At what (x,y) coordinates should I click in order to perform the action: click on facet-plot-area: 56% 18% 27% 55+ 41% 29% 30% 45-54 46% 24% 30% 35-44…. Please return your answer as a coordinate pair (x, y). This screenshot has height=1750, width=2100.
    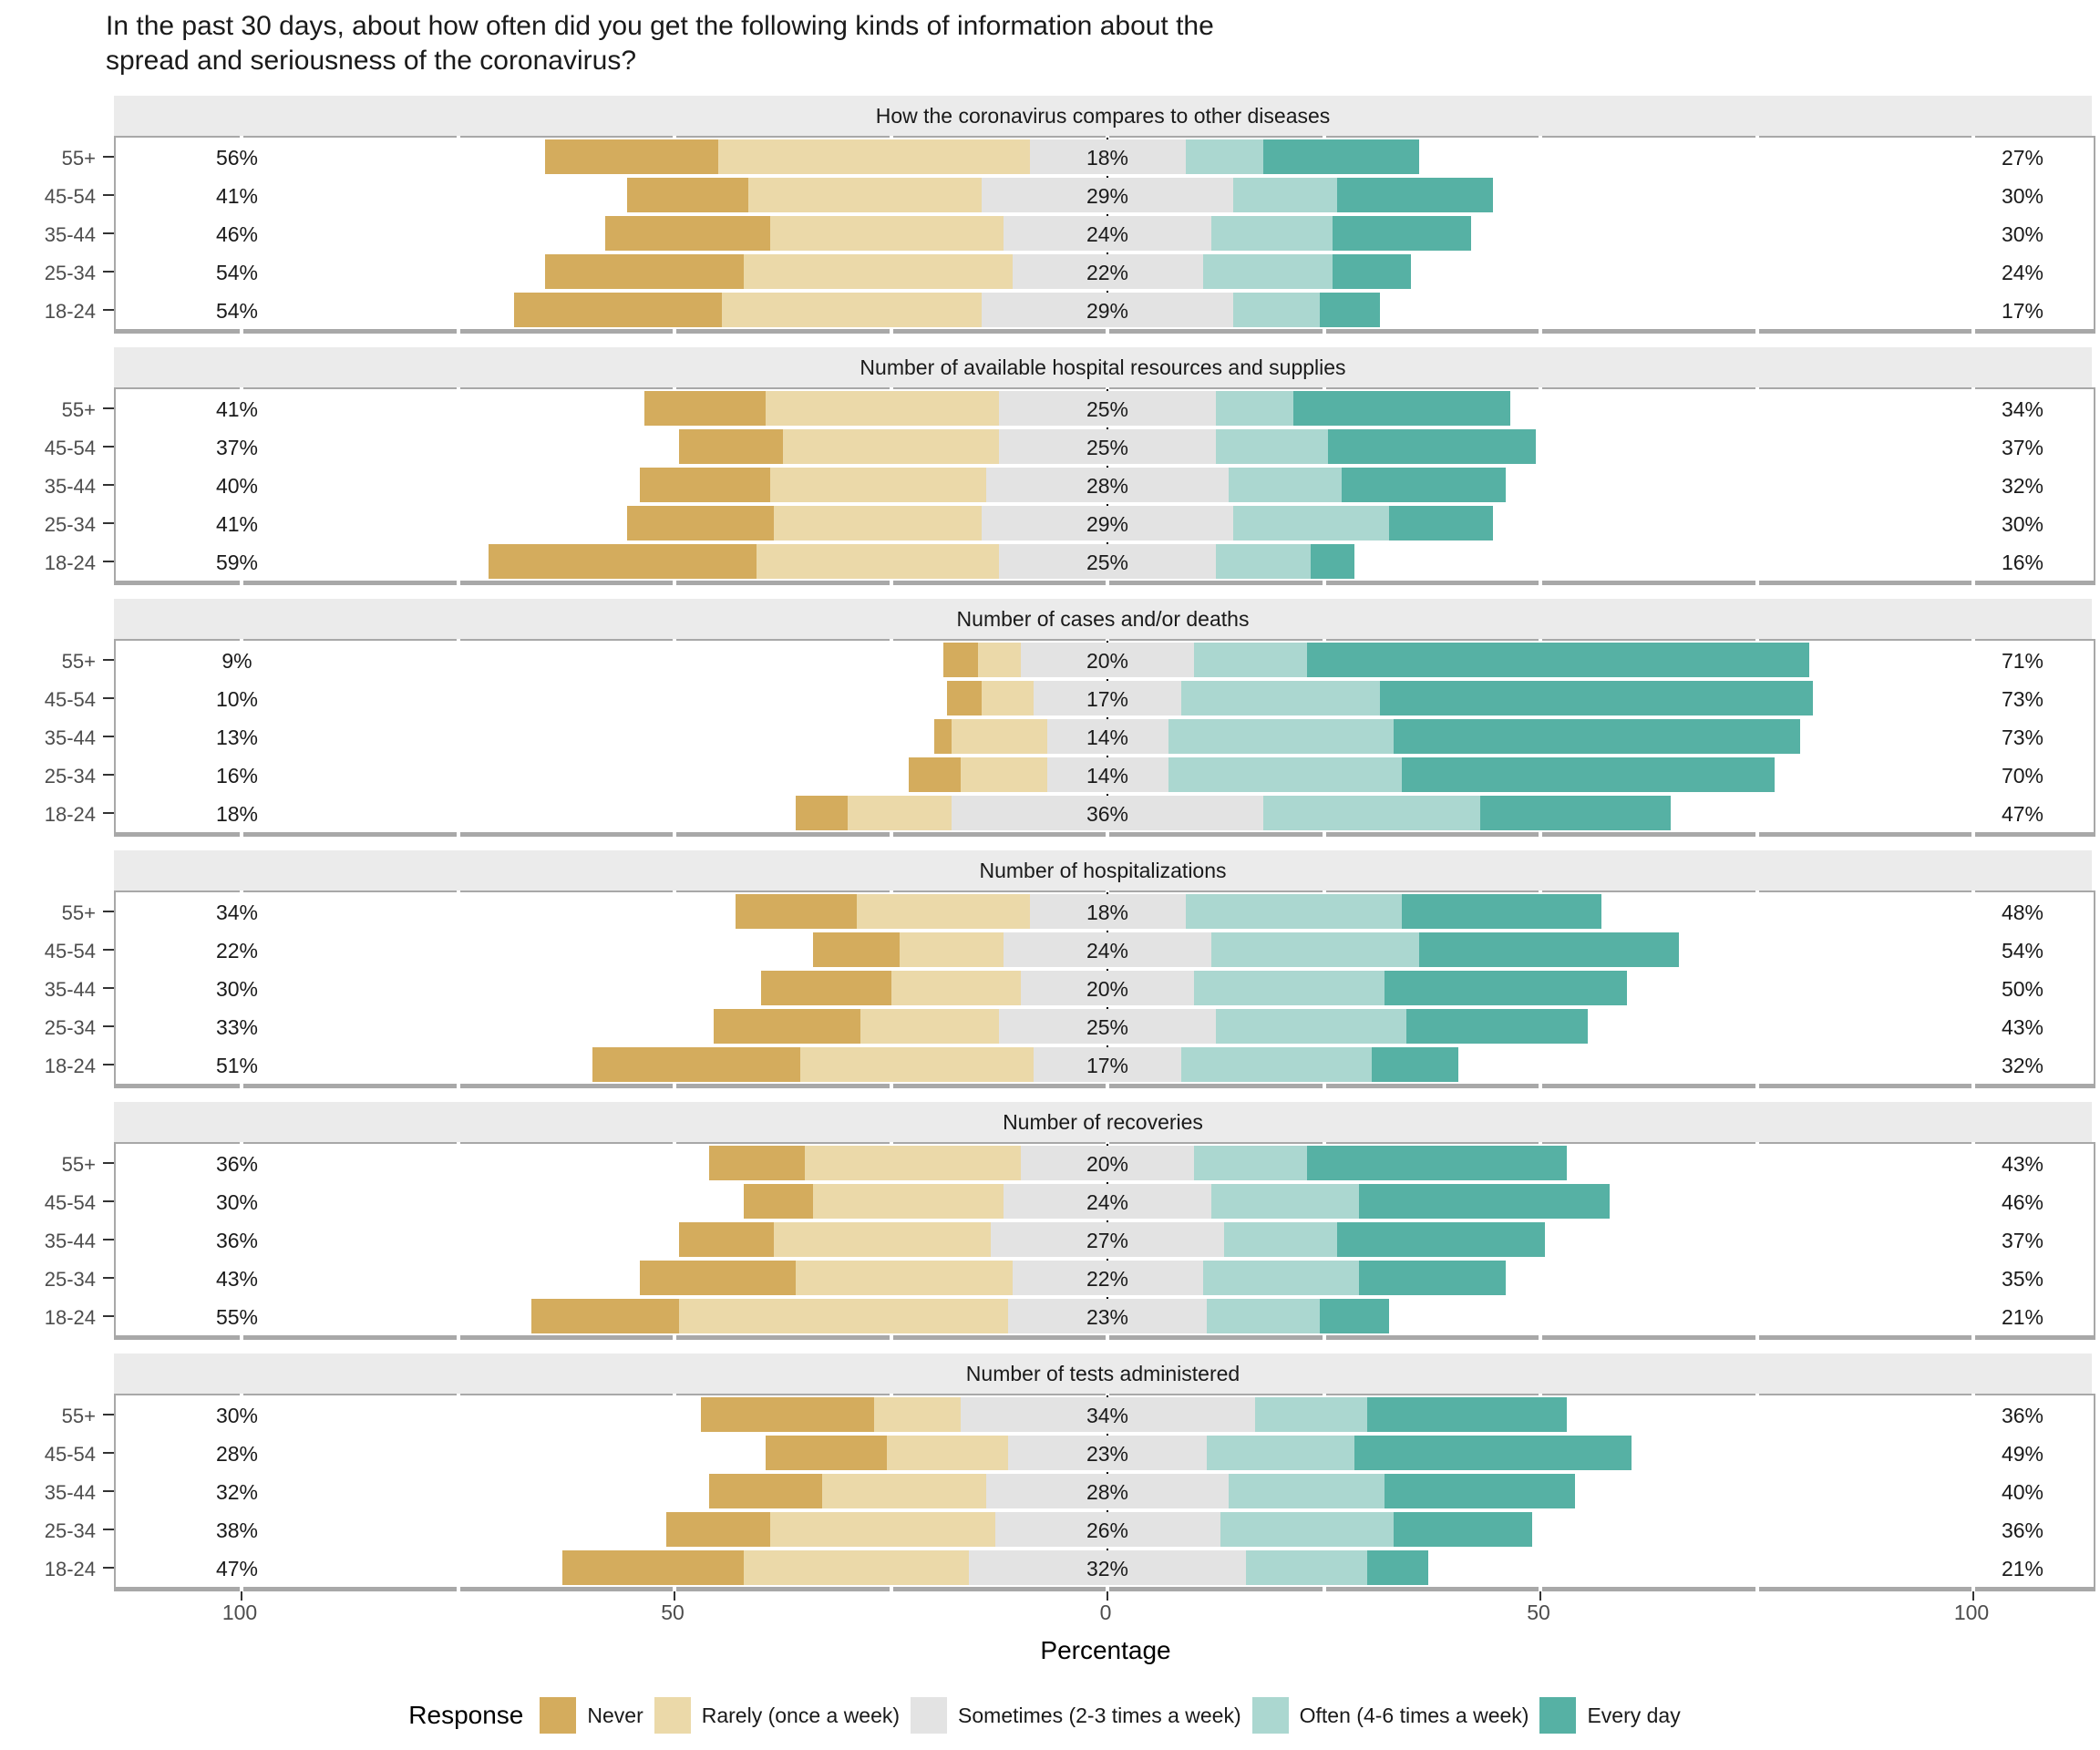
    Looking at the image, I should click on (1070, 235).